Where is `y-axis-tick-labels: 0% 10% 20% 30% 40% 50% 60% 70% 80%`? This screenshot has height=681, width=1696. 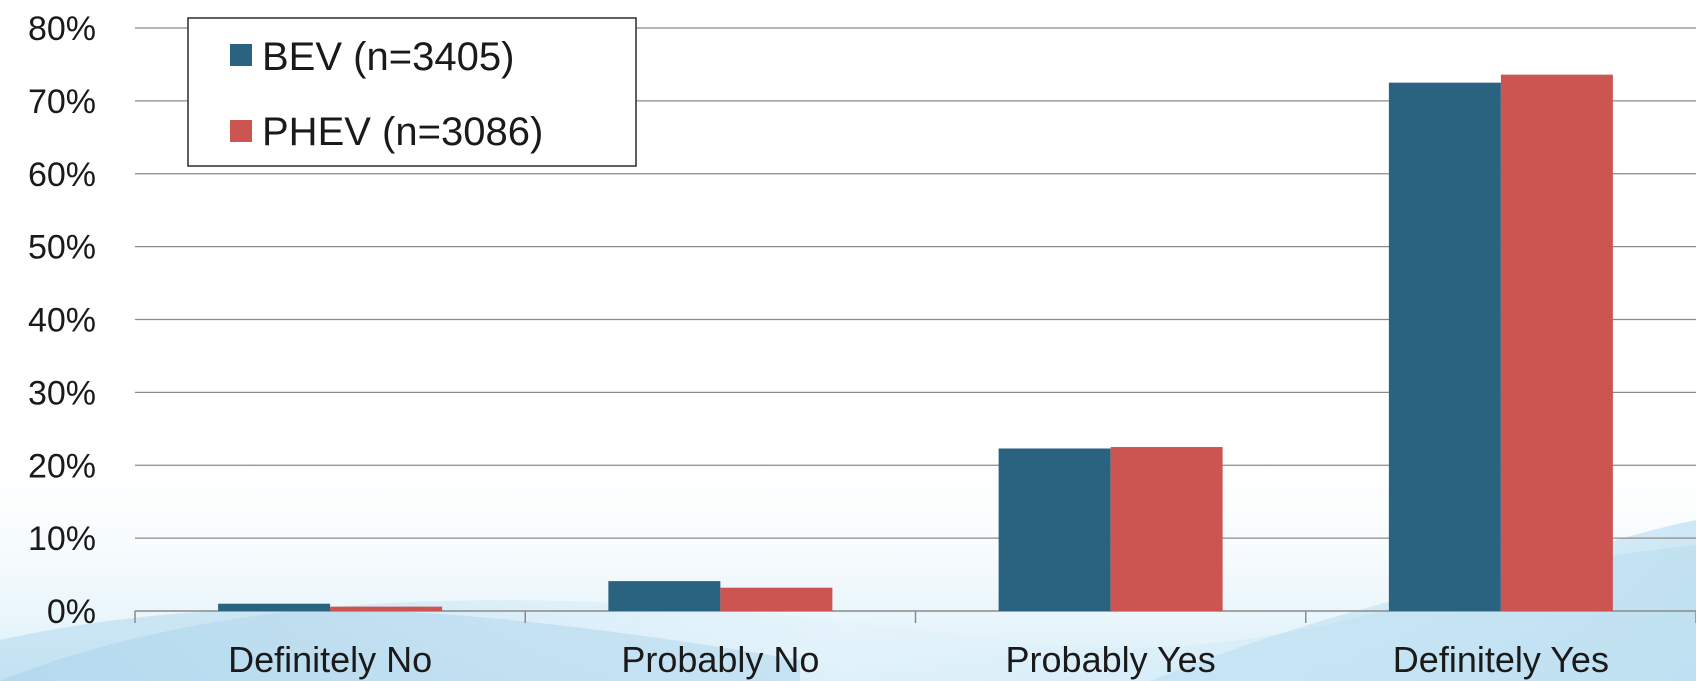 y-axis-tick-labels: 0% 10% 20% 30% 40% 50% 60% 70% 80% is located at coordinates (62, 320).